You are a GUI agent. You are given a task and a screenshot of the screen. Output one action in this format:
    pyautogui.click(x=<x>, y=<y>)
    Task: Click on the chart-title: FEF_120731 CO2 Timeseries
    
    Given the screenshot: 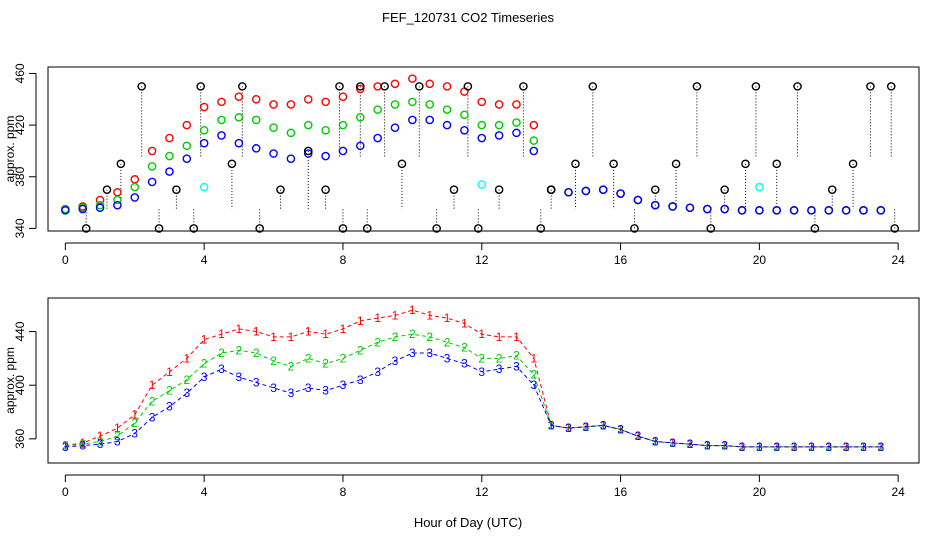 What is the action you would take?
    pyautogui.click(x=468, y=17)
    